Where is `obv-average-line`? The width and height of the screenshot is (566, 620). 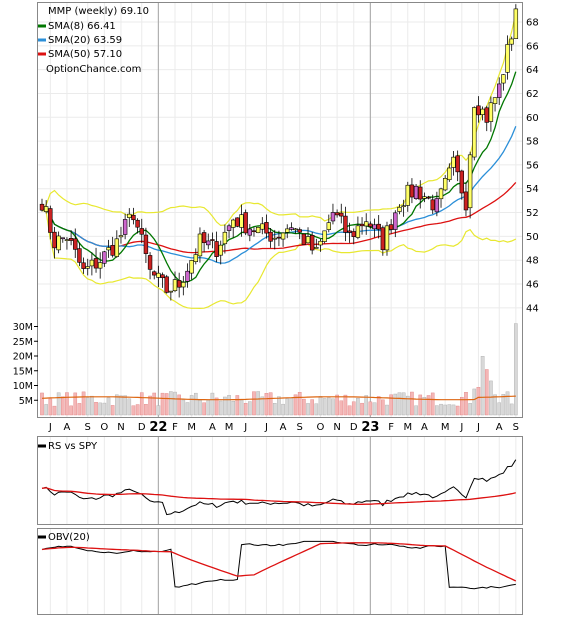 obv-average-line is located at coordinates (279, 562).